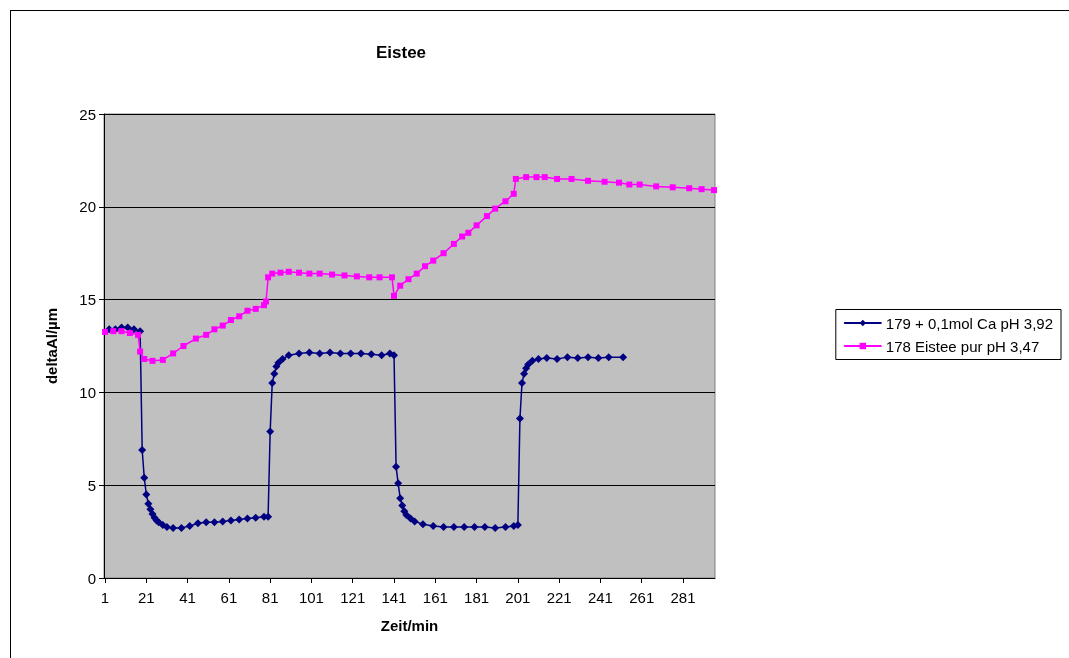 The image size is (1069, 658). Describe the element at coordinates (146, 597) in the screenshot. I see `x-tick-label: 21` at that location.